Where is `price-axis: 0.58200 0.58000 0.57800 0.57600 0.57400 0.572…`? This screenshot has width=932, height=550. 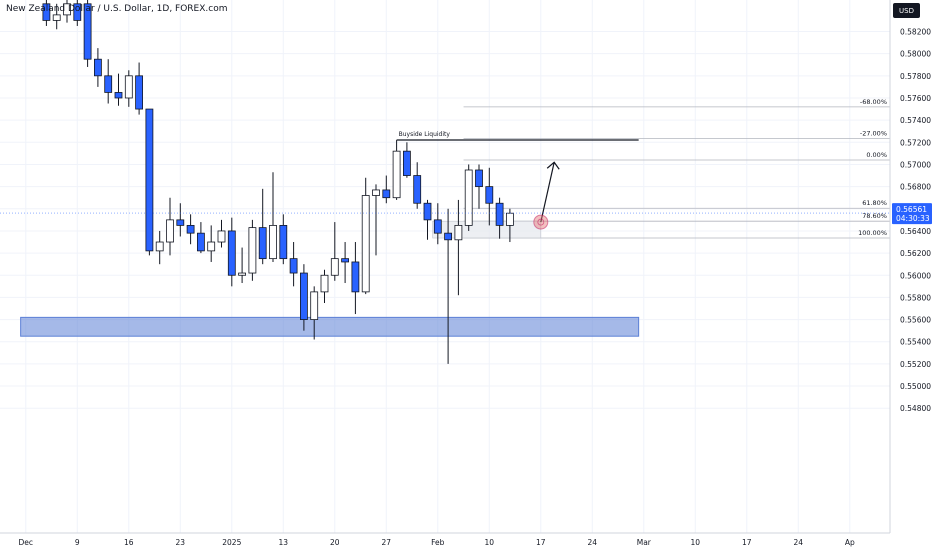
price-axis: 0.58200 0.58000 0.57800 0.57600 0.57400 0.572… is located at coordinates (910, 266).